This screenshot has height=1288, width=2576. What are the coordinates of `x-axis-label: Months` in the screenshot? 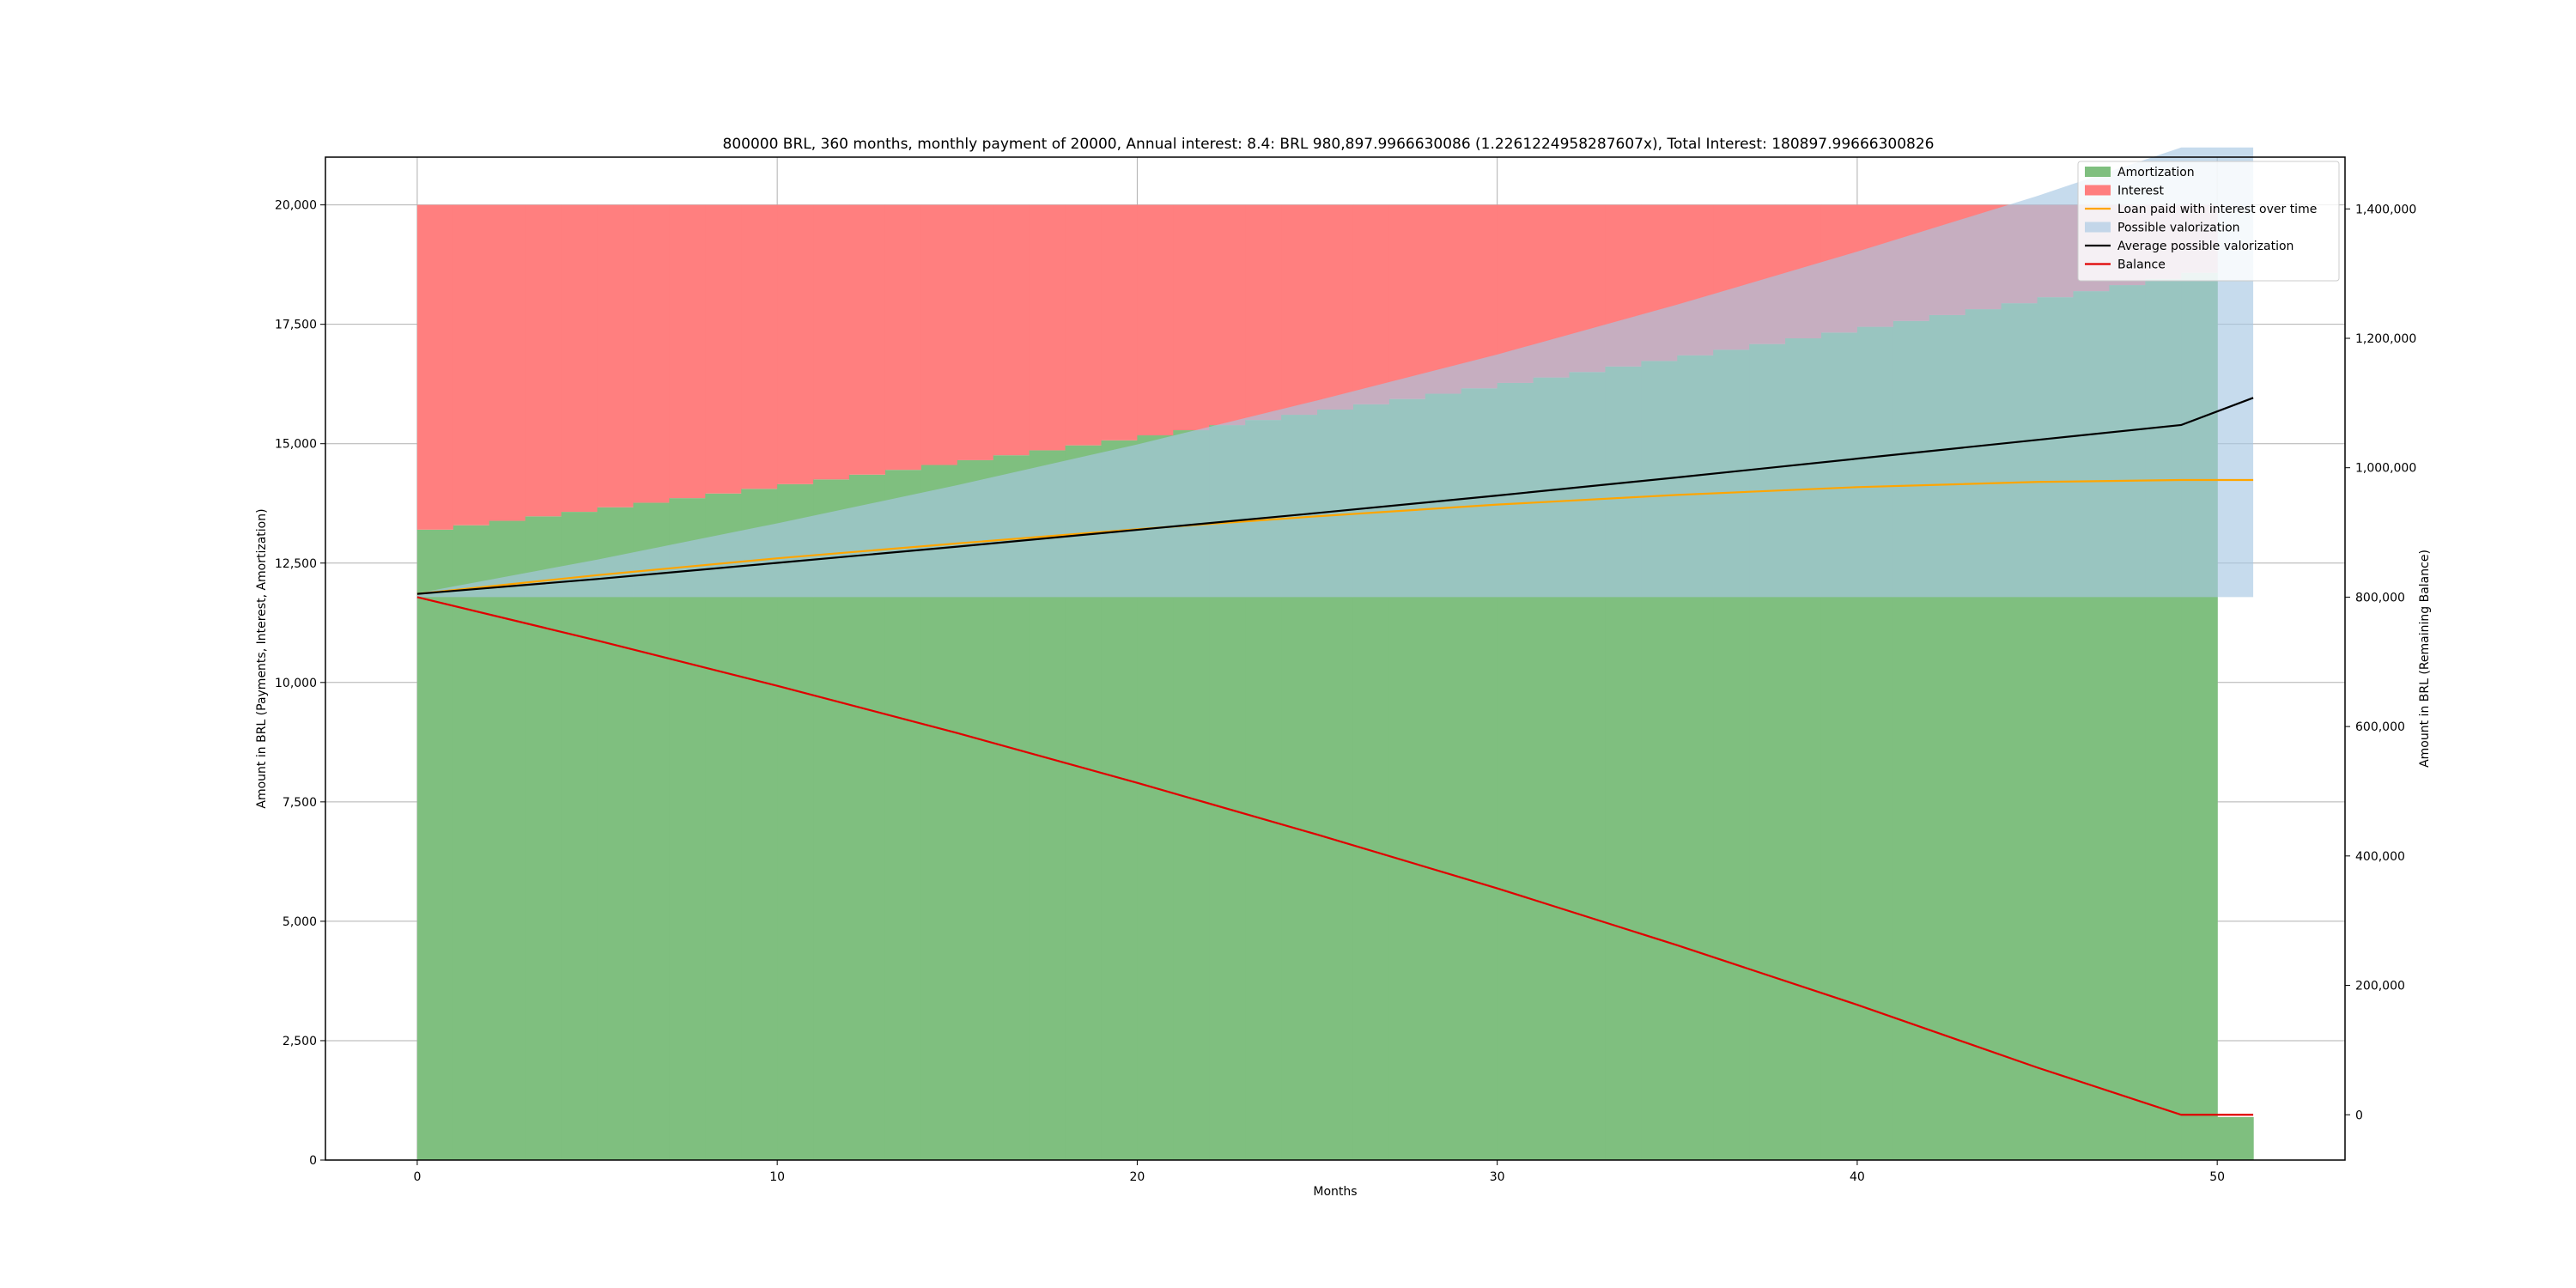 It's located at (1335, 1192).